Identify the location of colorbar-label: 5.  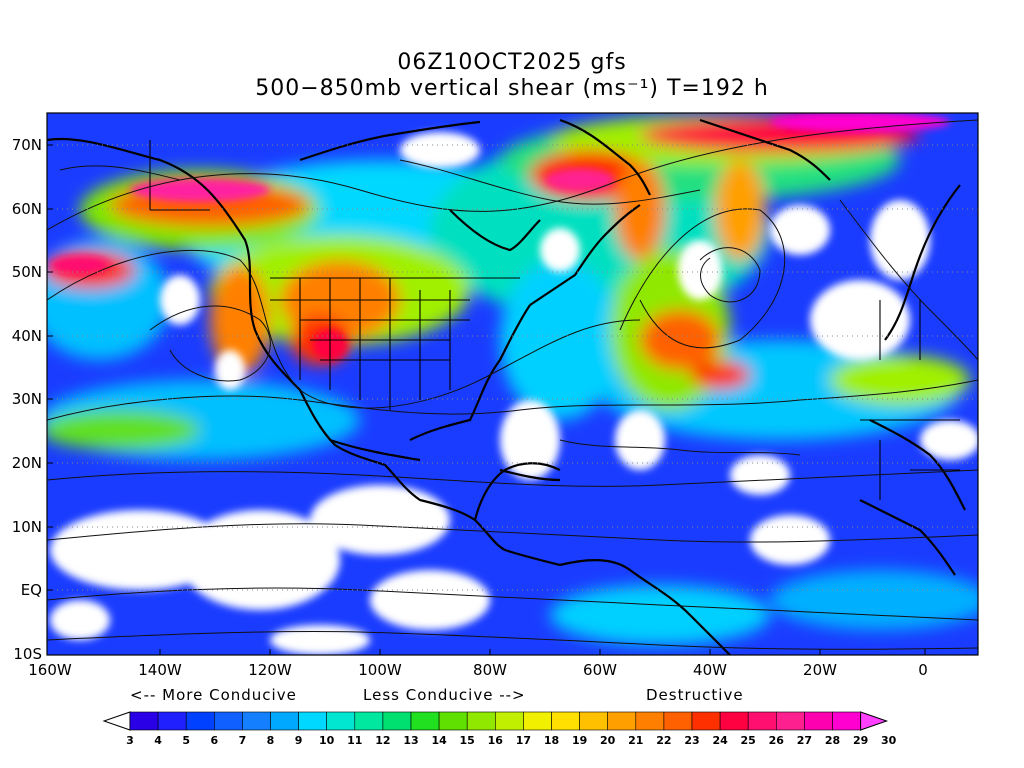
(186, 740).